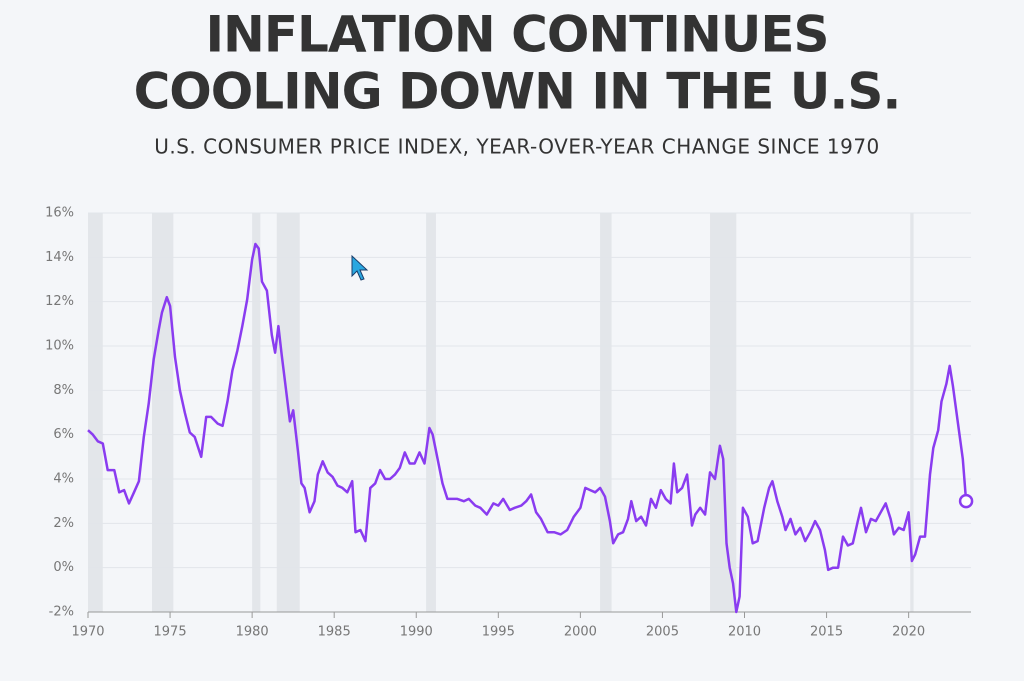 The image size is (1024, 681). Describe the element at coordinates (170, 632) in the screenshot. I see `x-tick-label: 1975` at that location.